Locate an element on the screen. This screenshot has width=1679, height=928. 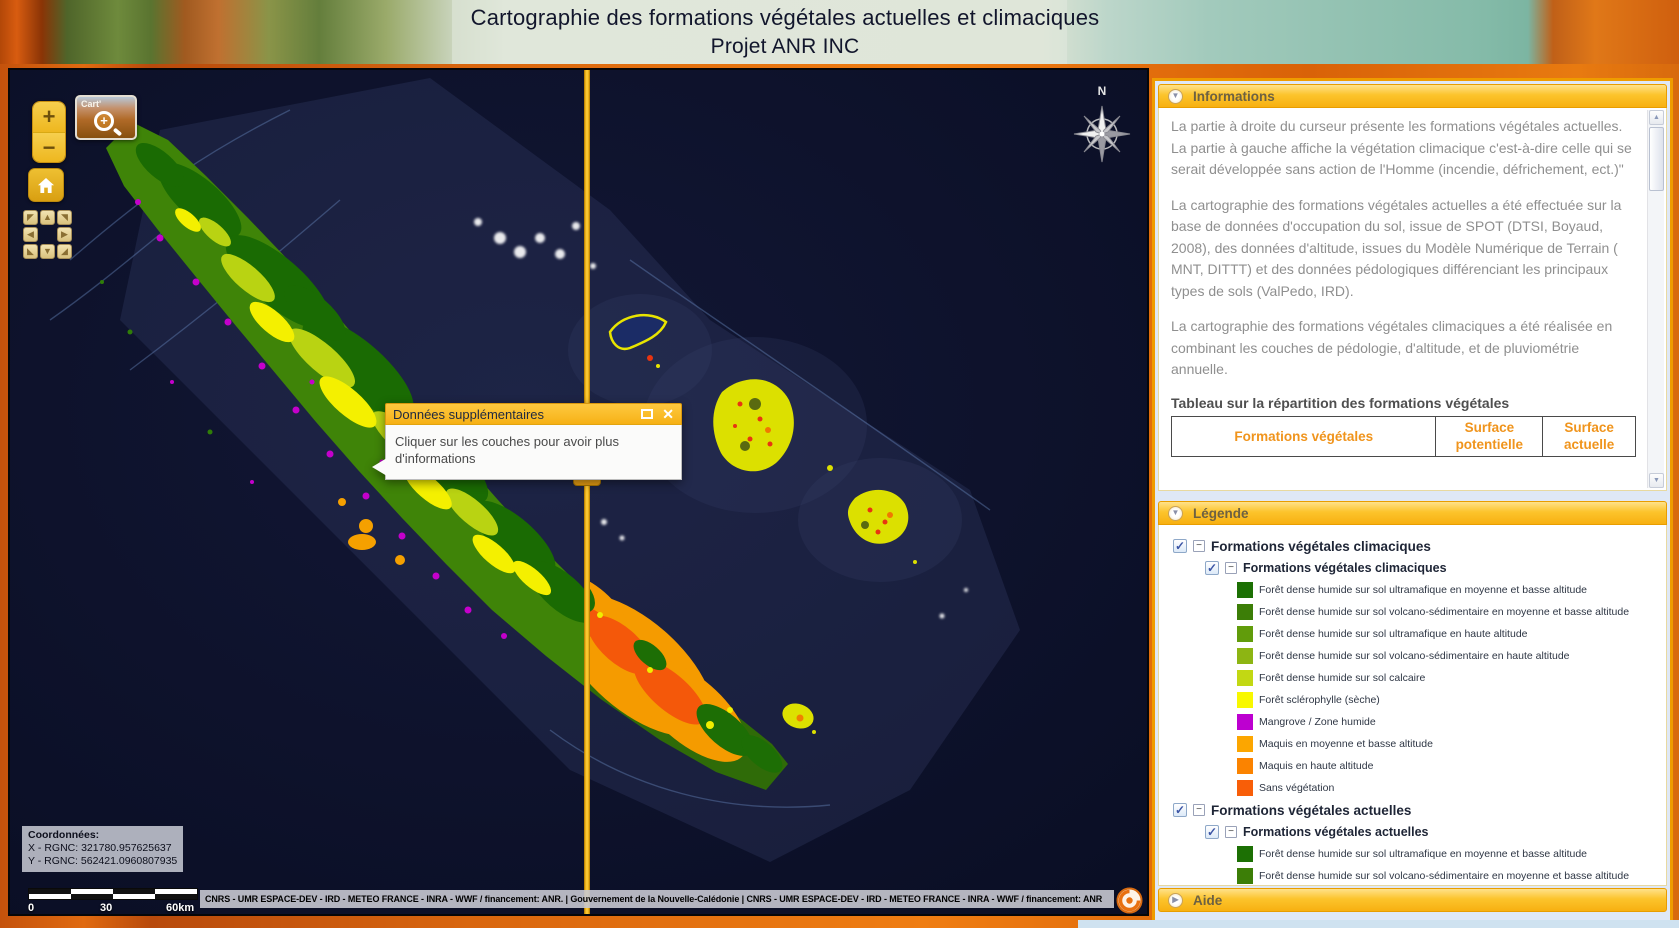
pan-southeast-icon: ◢ is located at coordinates (64, 251).